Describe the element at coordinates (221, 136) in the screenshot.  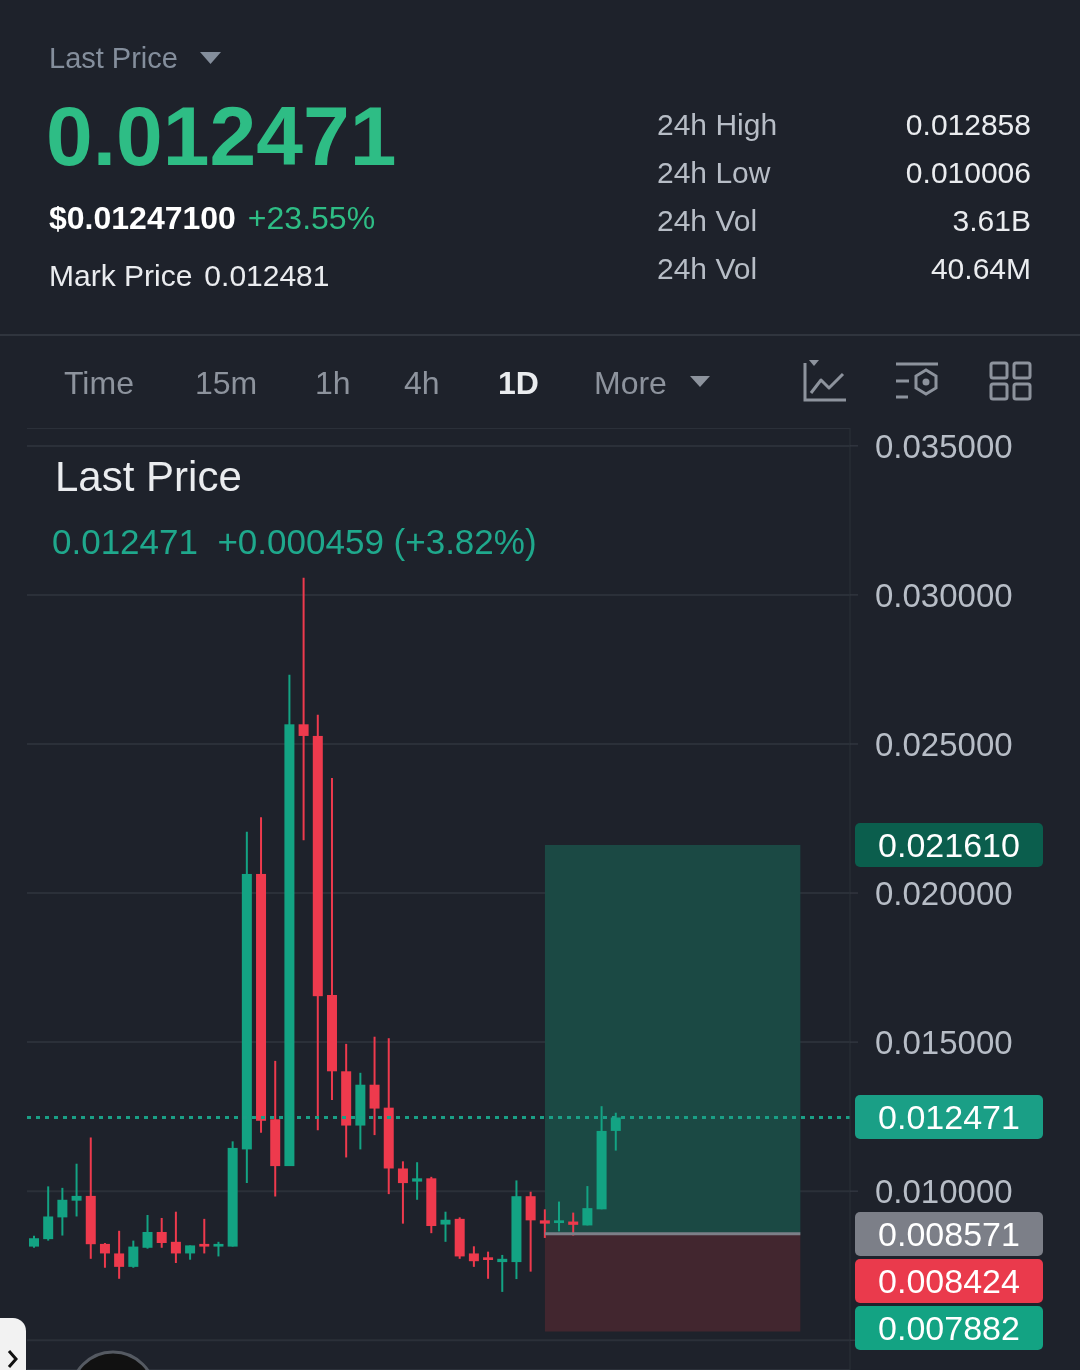
I see `text: 0.012471` at that location.